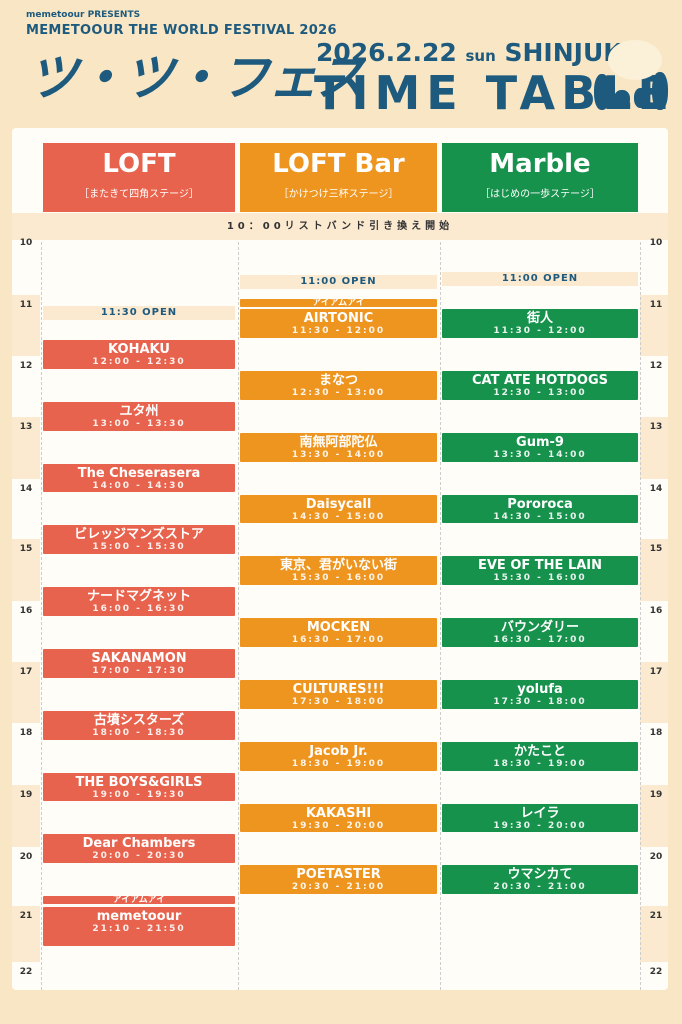  I want to click on act-block: ビレッジマンズストア 15:00 - 15:30, so click(139, 540).